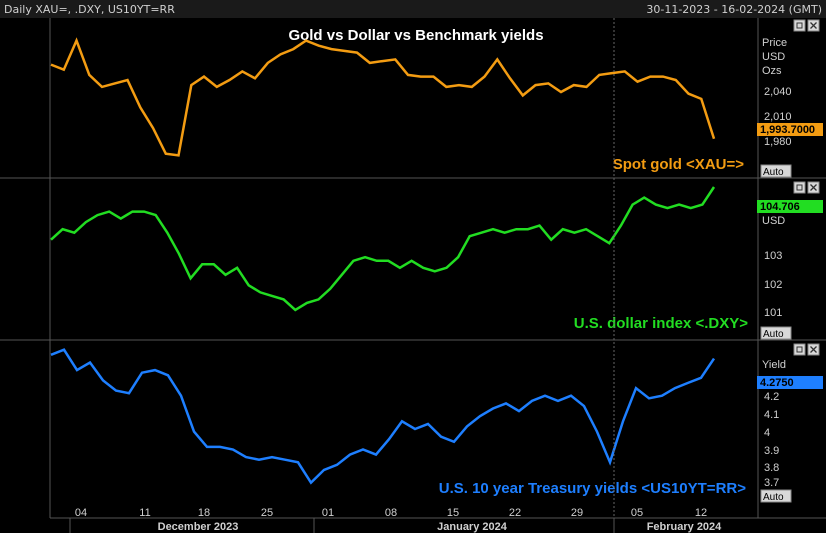 This screenshot has width=826, height=533. What do you see at coordinates (778, 117) in the screenshot?
I see `gold-tick-2010: 2,010` at bounding box center [778, 117].